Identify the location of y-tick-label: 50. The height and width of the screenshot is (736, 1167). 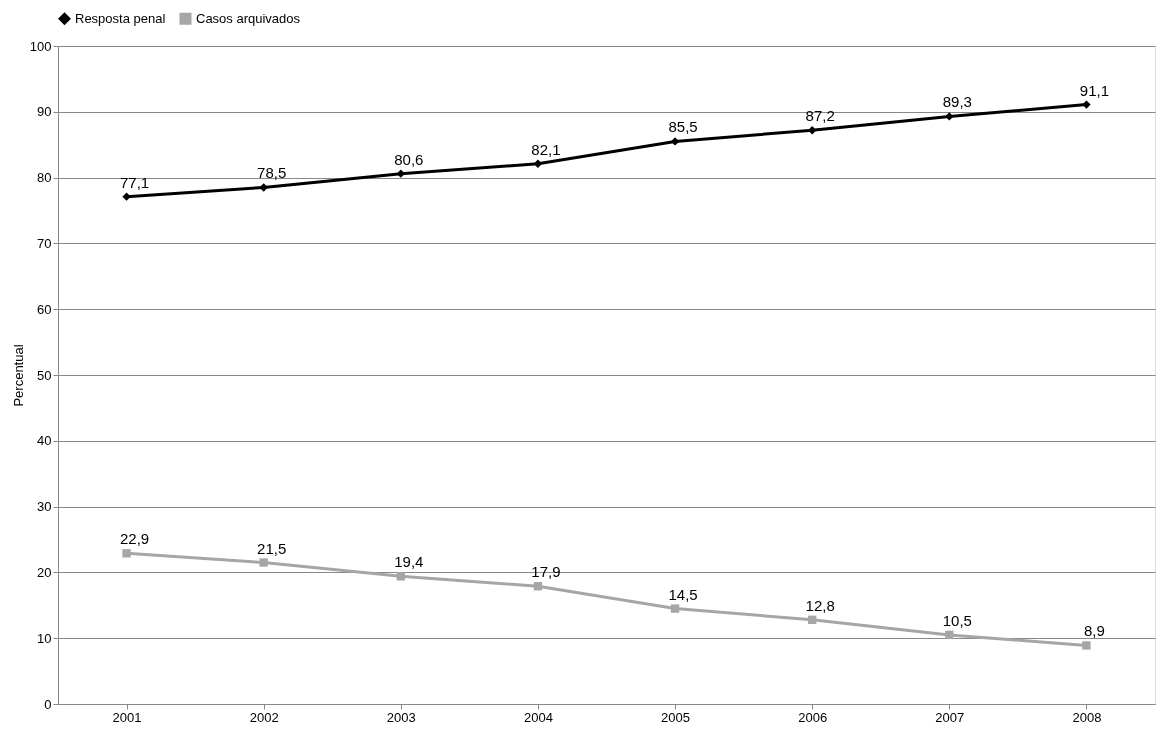
(44, 375).